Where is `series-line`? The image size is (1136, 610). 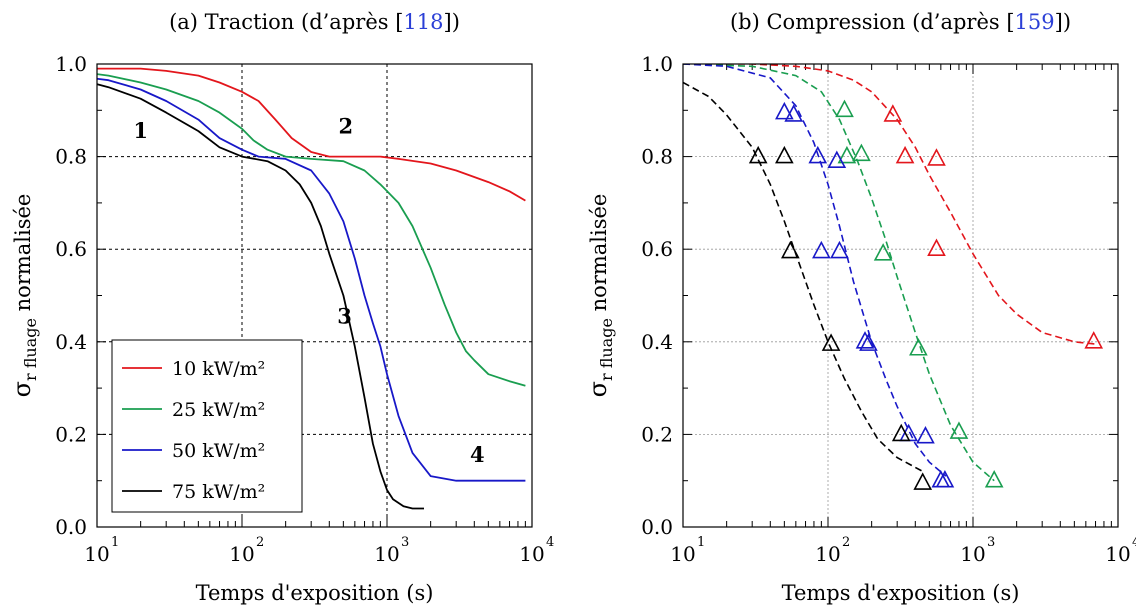 series-line is located at coordinates (311, 134).